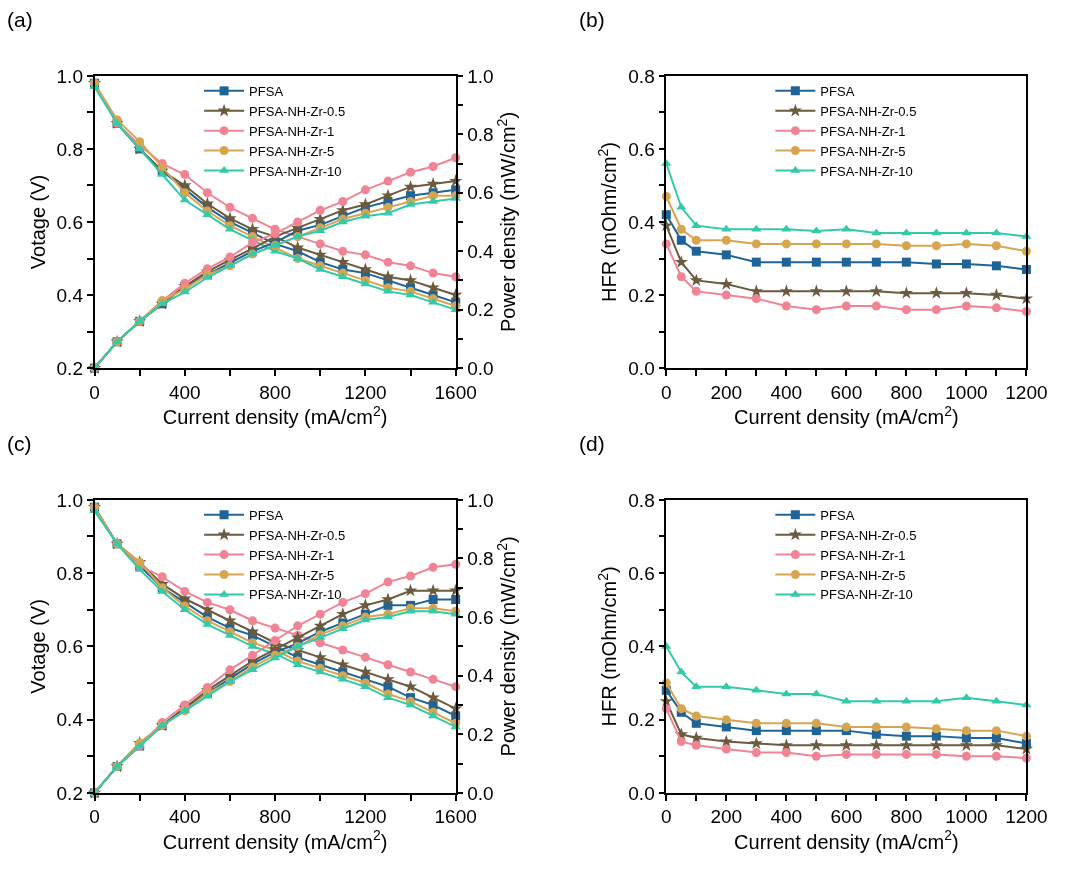  Describe the element at coordinates (20, 19) in the screenshot. I see `chart-title: (a)` at that location.